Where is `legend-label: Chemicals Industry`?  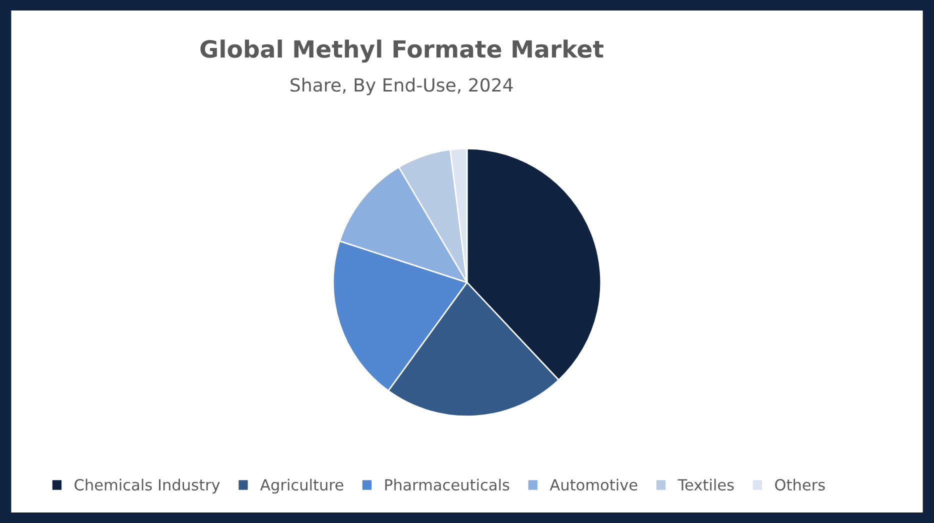
legend-label: Chemicals Industry is located at coordinates (147, 486).